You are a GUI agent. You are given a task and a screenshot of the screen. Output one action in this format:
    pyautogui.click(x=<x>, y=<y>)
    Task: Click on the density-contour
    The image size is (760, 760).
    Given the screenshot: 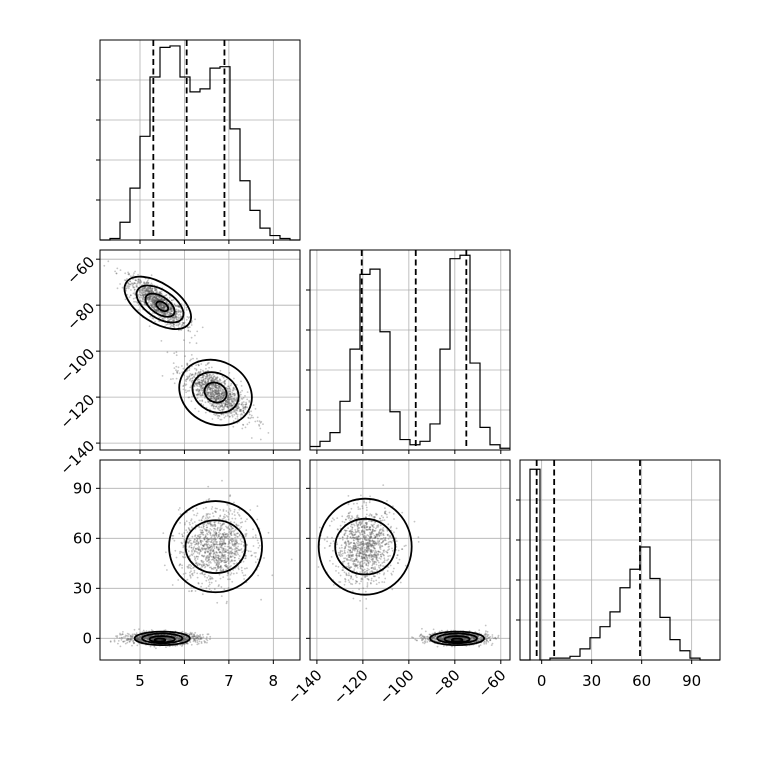 What is the action you would take?
    pyautogui.click(x=215, y=392)
    